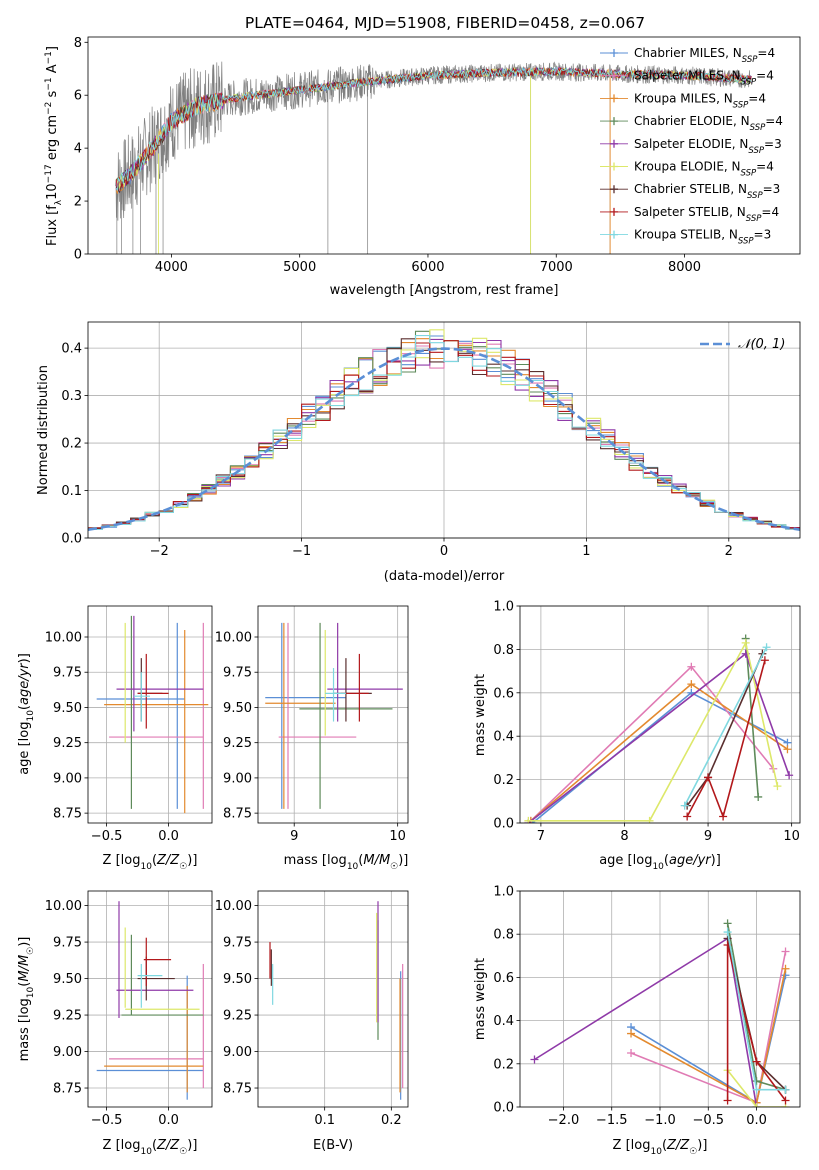 This screenshot has height=1170, width=819. I want to click on x-tick-label: −2.0, so click(564, 1120).